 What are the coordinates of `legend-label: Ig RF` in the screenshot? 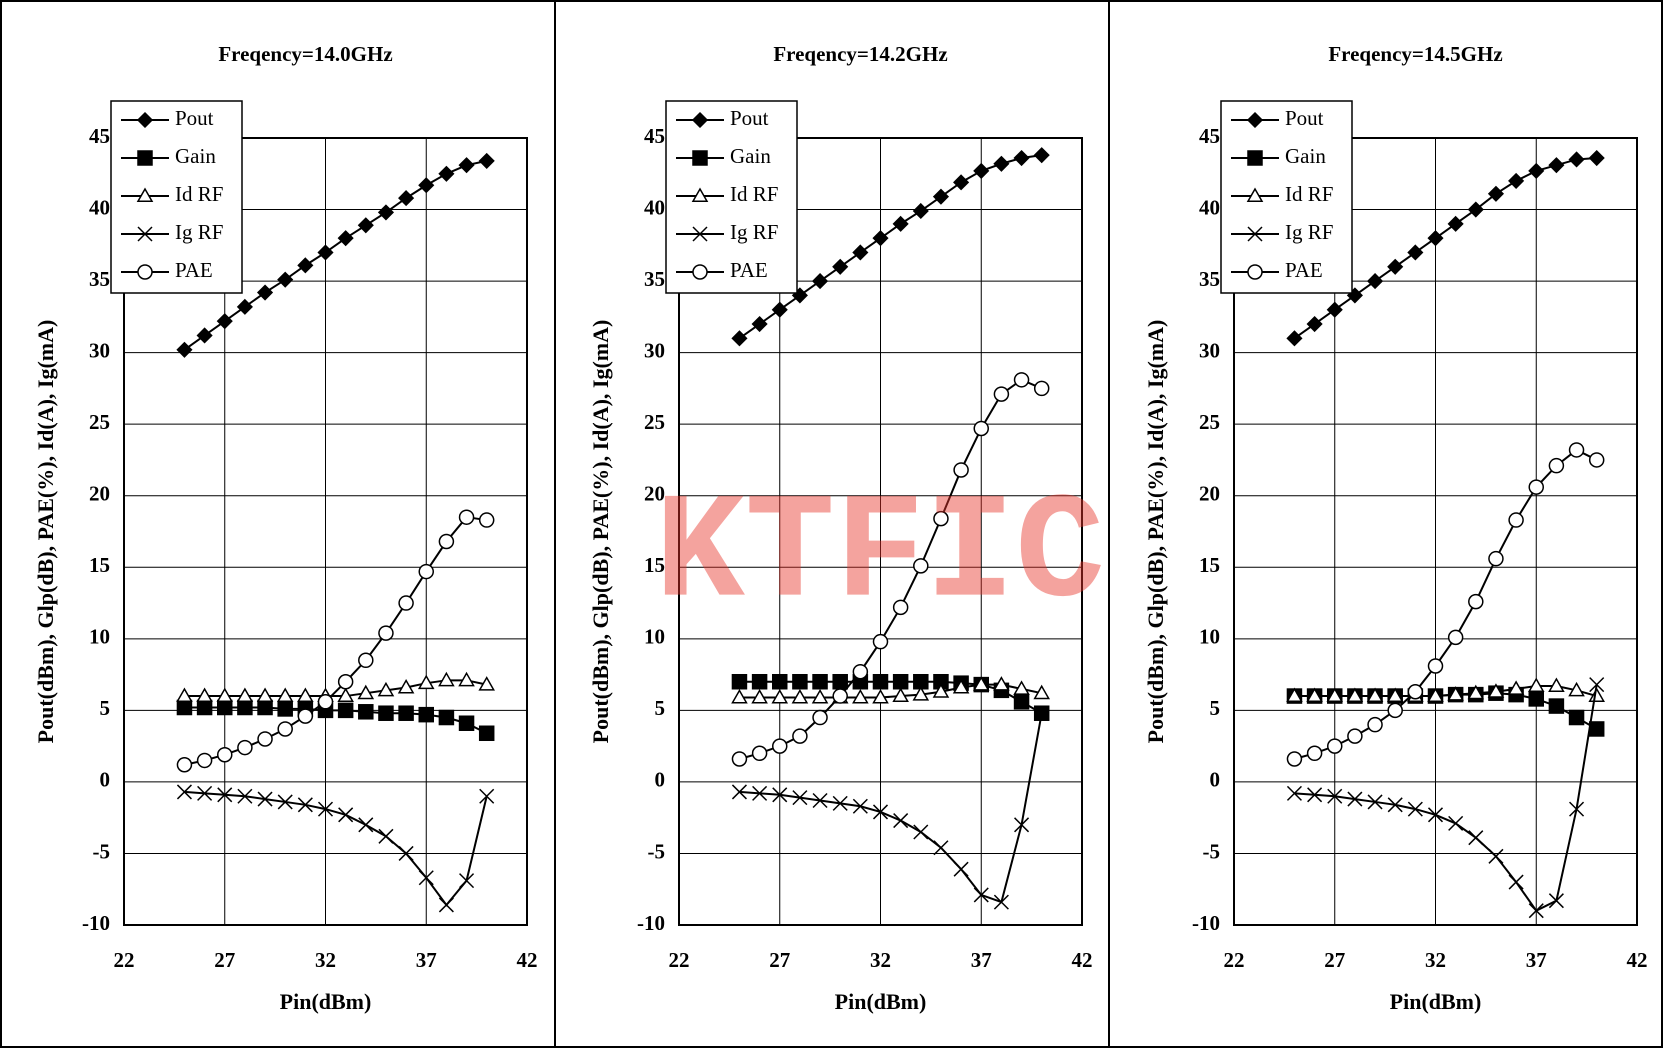 It's located at (754, 232).